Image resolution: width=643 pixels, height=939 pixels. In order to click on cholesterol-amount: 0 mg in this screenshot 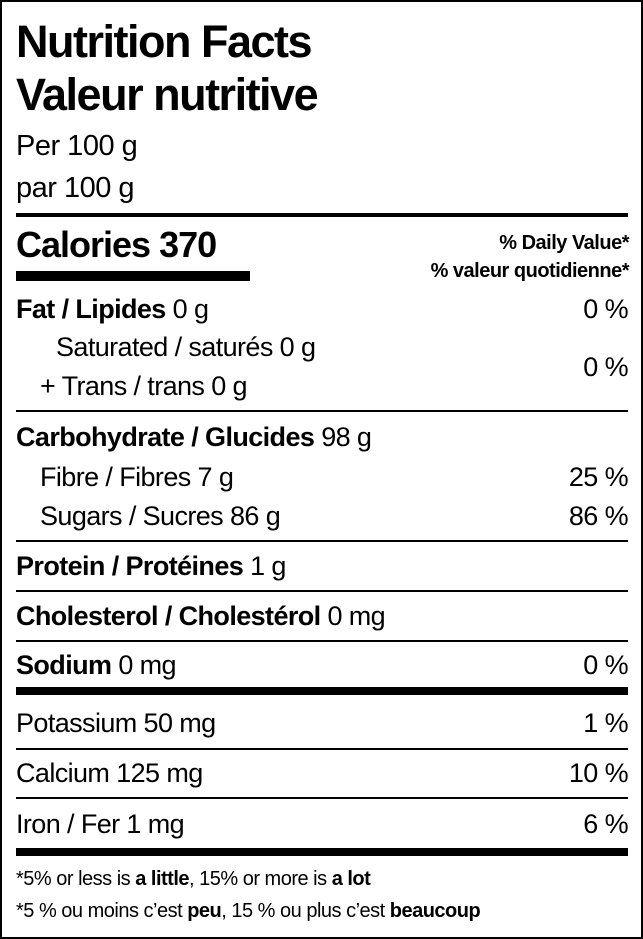, I will do `click(356, 616)`.